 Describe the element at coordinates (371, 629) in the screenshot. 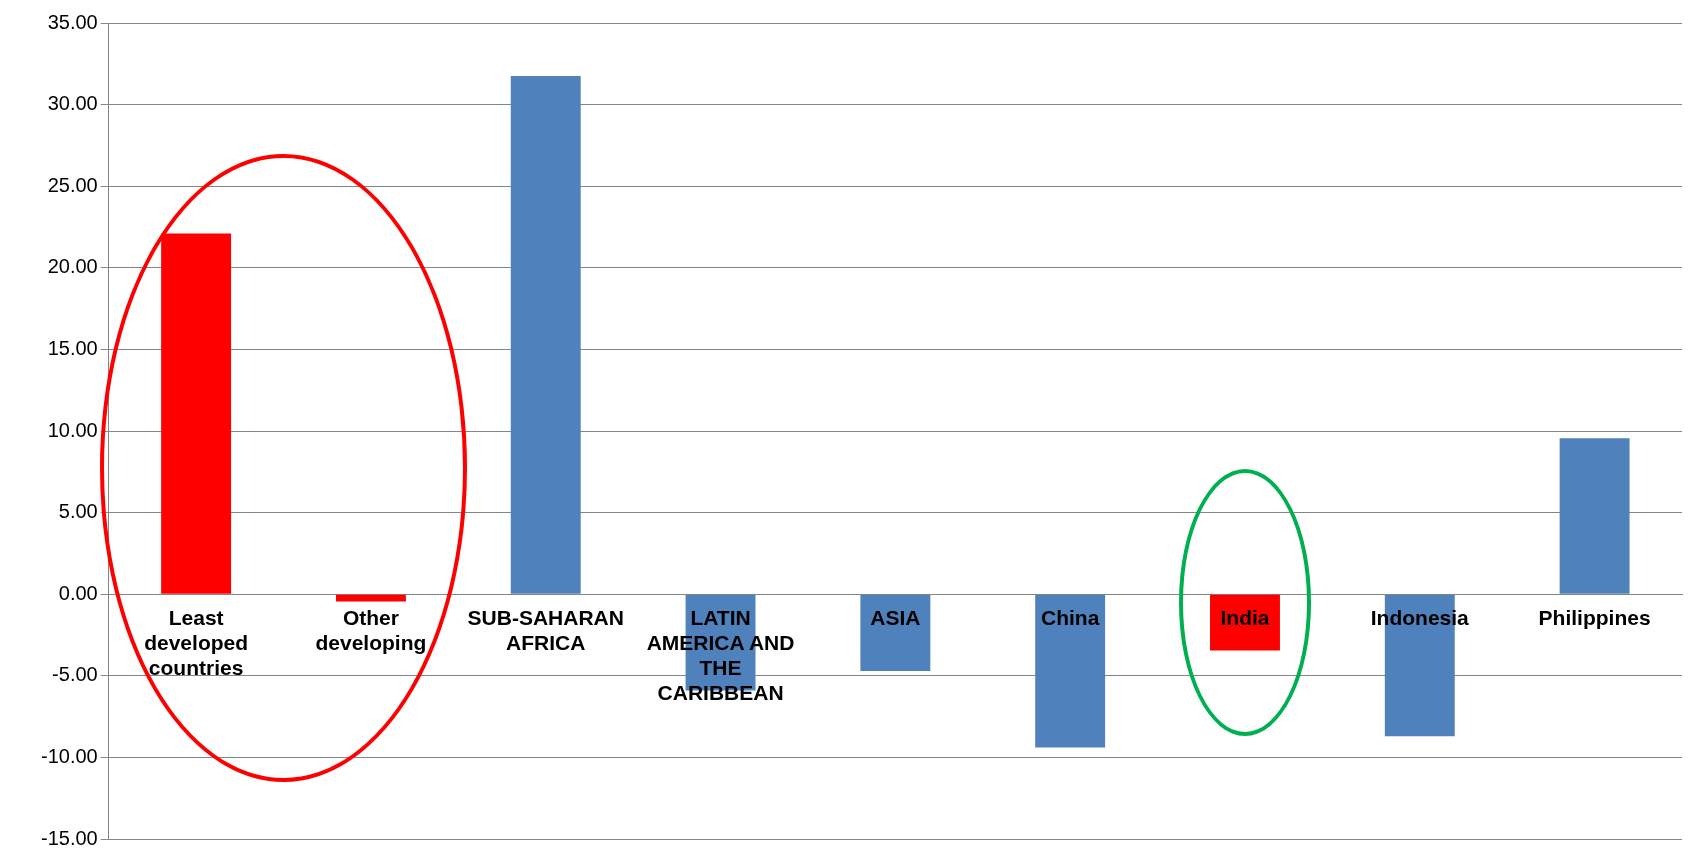

I see `x-tick-label: Other developing` at that location.